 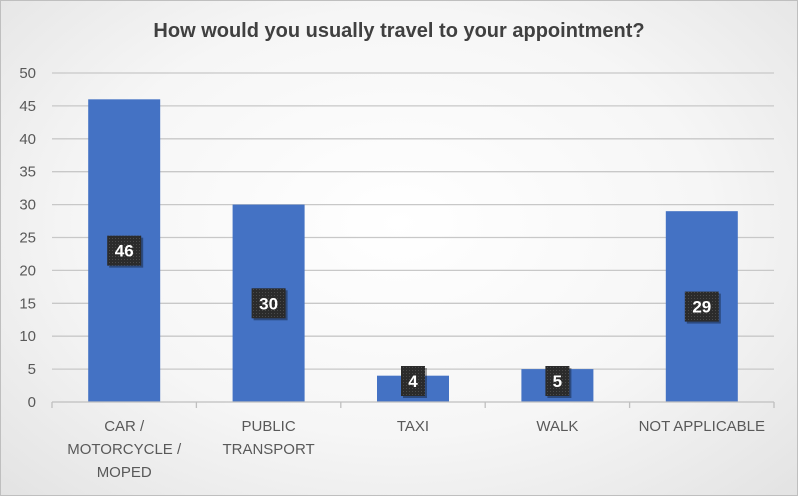 I want to click on y-tick-label: 35, so click(x=27, y=172).